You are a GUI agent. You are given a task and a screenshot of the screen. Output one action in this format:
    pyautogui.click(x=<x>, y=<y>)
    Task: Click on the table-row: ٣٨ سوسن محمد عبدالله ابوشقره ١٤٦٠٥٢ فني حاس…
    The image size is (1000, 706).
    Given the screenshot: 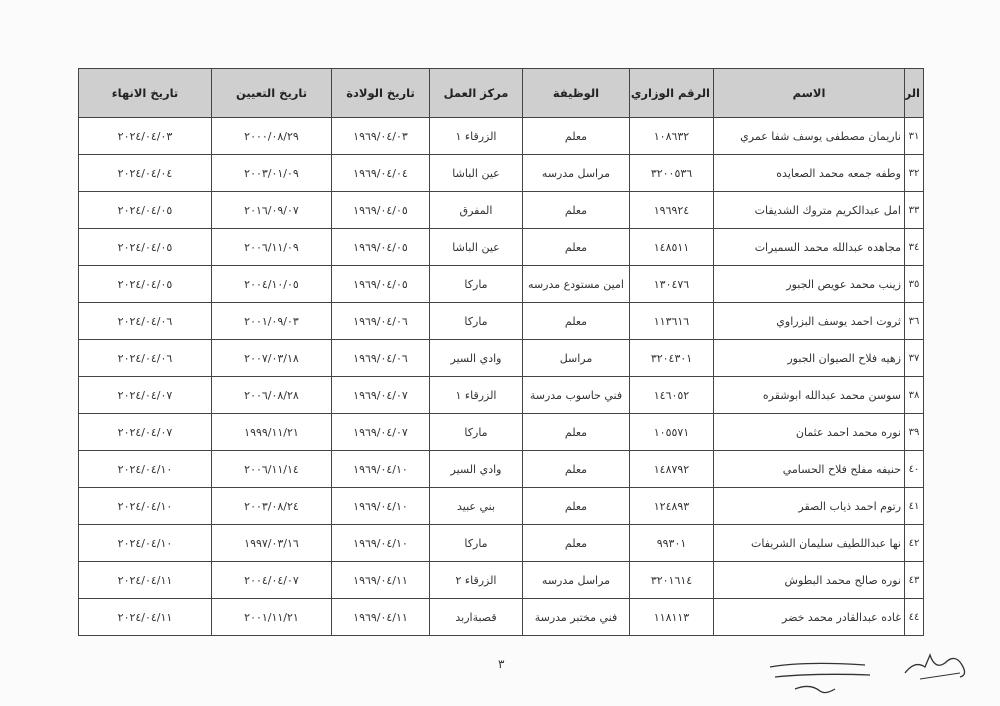 What is the action you would take?
    pyautogui.click(x=501, y=395)
    